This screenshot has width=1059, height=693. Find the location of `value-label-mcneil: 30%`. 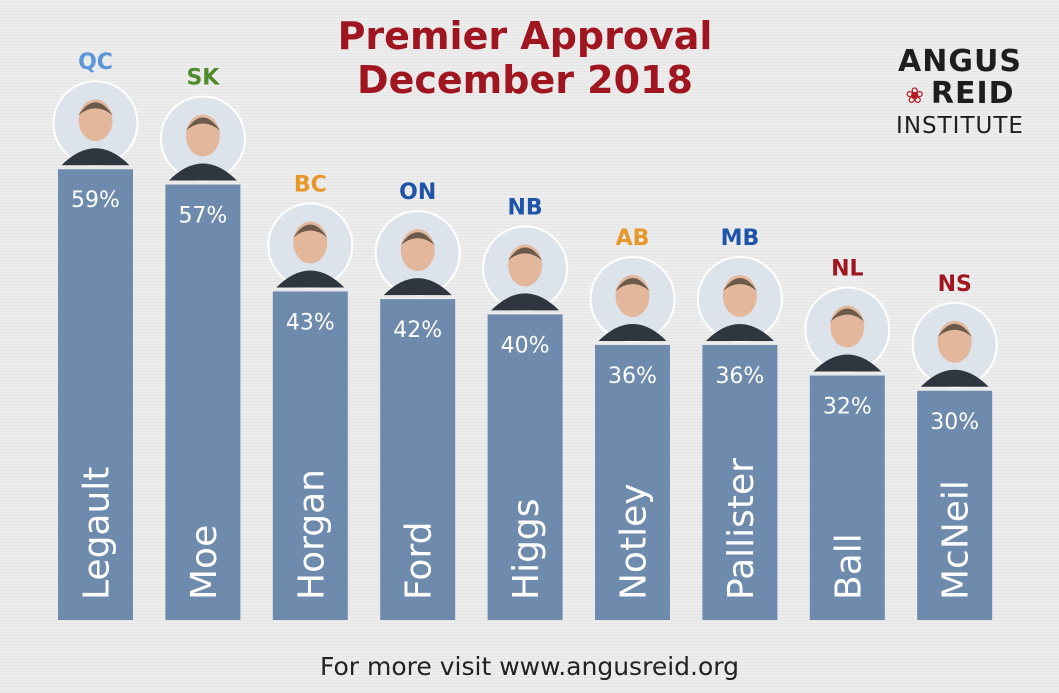

value-label-mcneil: 30% is located at coordinates (954, 422).